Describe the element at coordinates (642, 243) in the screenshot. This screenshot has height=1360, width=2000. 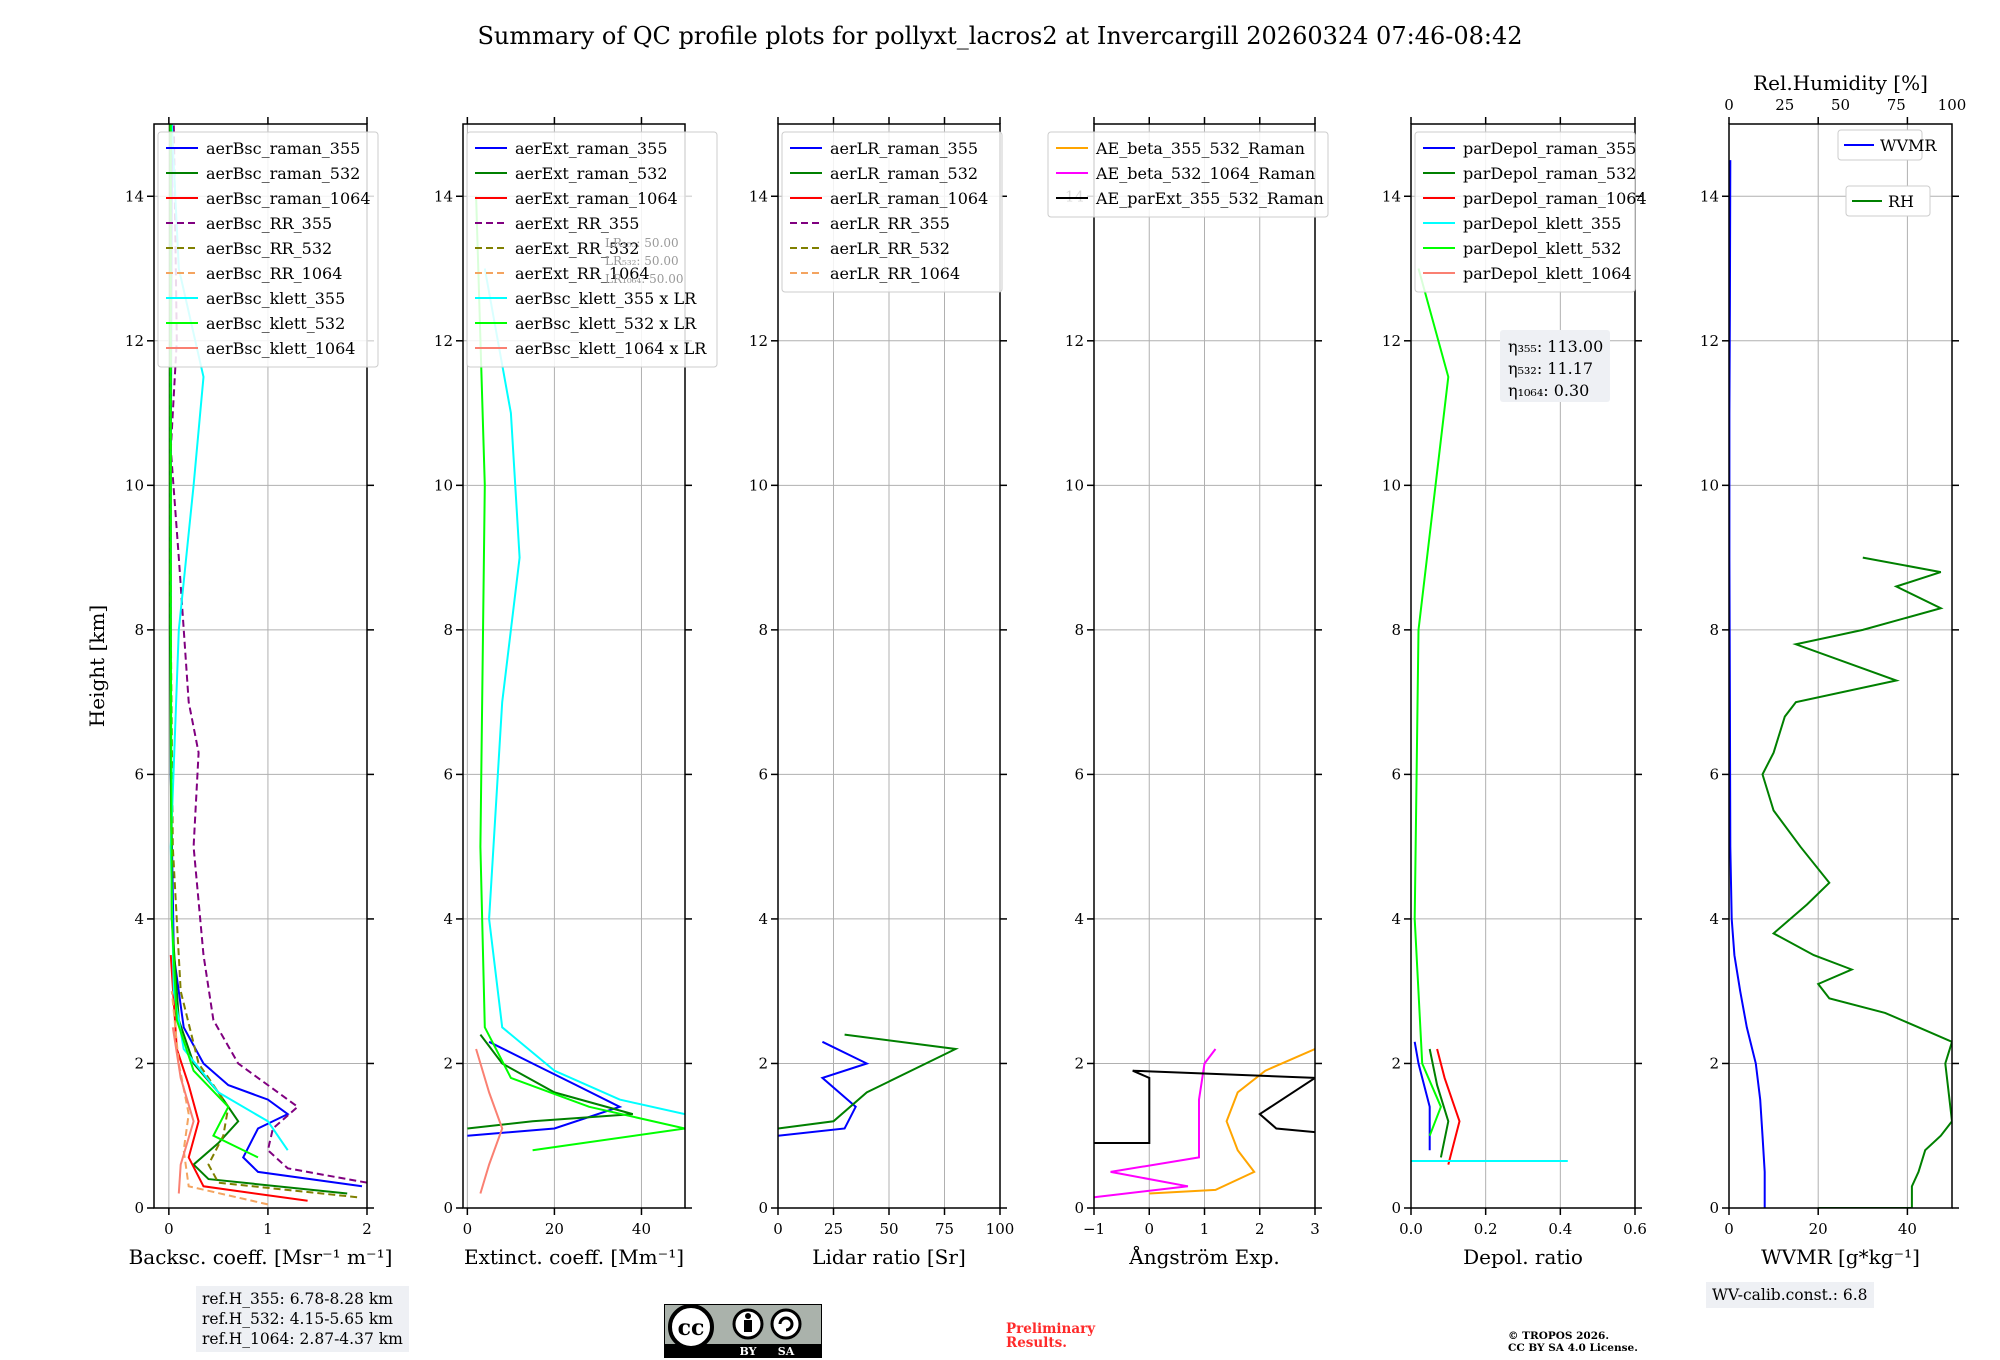
I see `reference-lr-value: LR₃₅₅: 50.00` at that location.